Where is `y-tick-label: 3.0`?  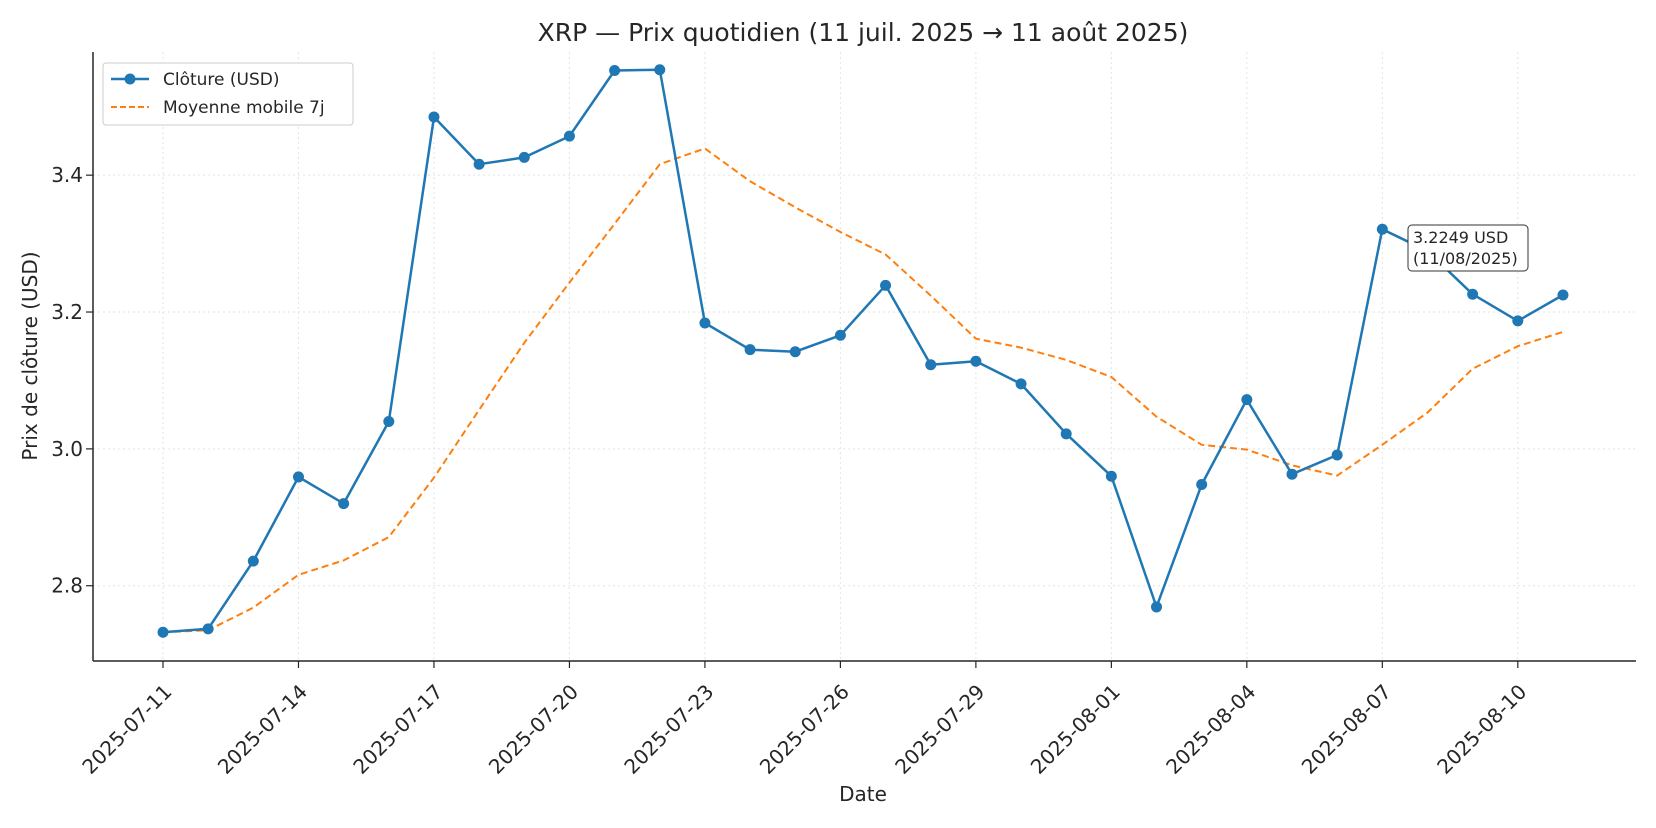
y-tick-label: 3.0 is located at coordinates (67, 449).